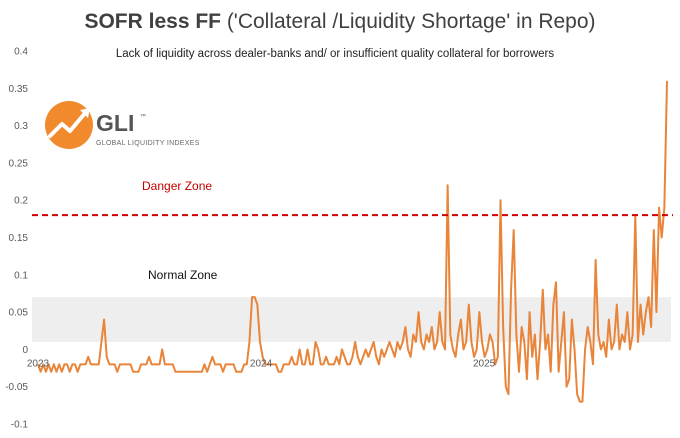  Describe the element at coordinates (16, 387) in the screenshot. I see `y-tick-label: -0.05` at that location.